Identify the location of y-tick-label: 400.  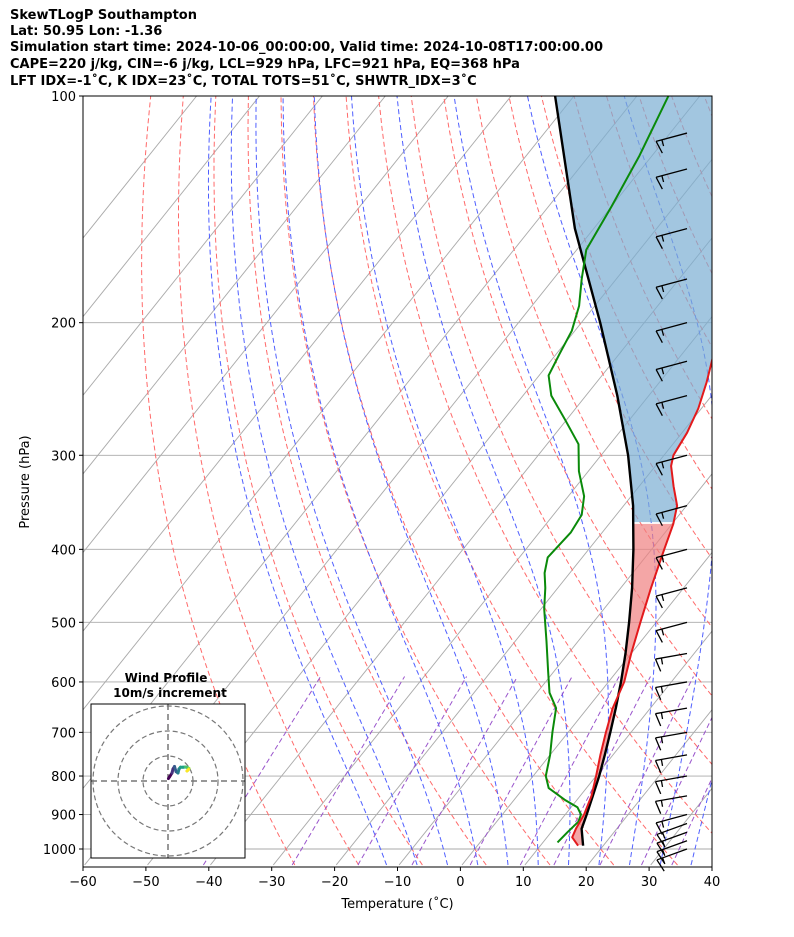
(63, 550).